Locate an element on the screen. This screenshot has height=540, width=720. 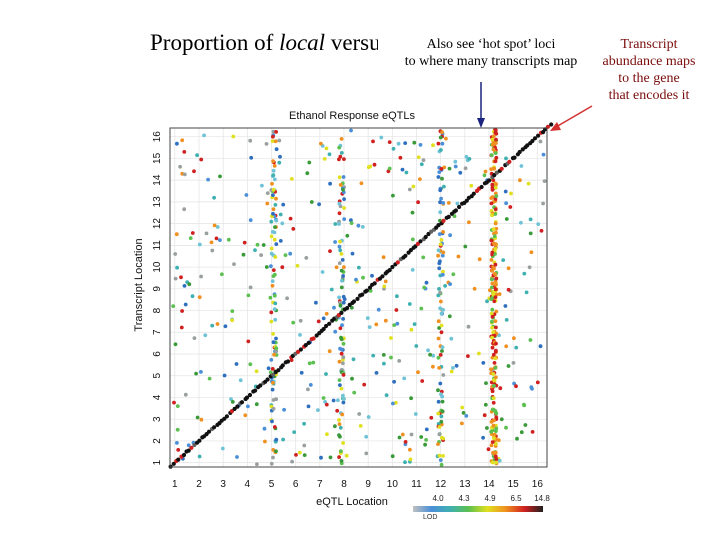
x-tick-label: 7 is located at coordinates (320, 484).